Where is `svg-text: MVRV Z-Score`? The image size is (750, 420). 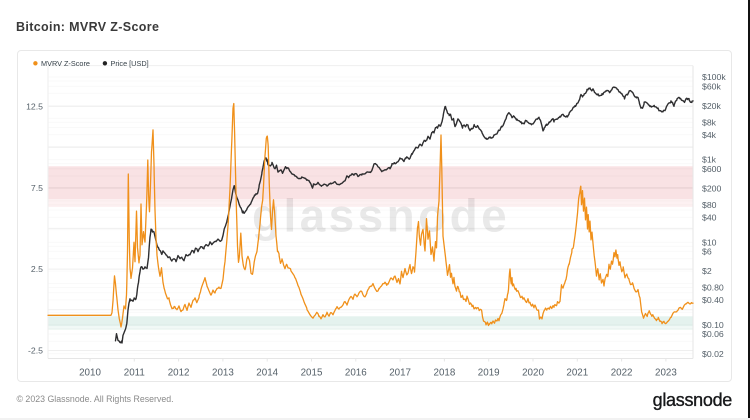 svg-text: MVRV Z-Score is located at coordinates (65, 63).